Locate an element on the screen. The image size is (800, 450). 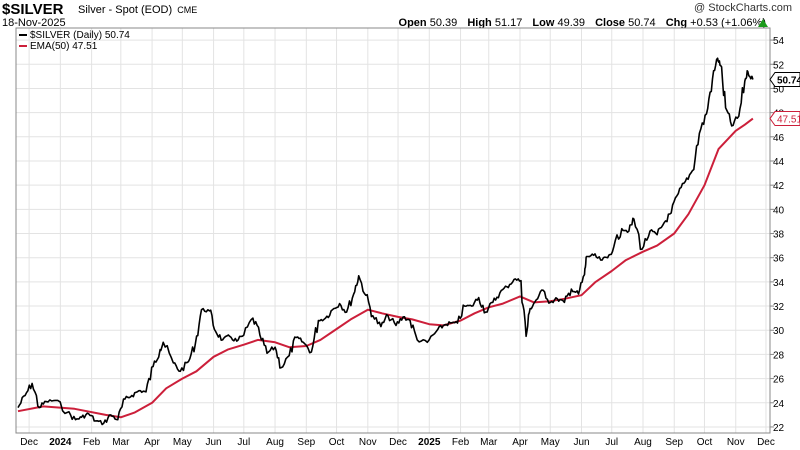
symbol-title: $SILVER is located at coordinates (33, 9).